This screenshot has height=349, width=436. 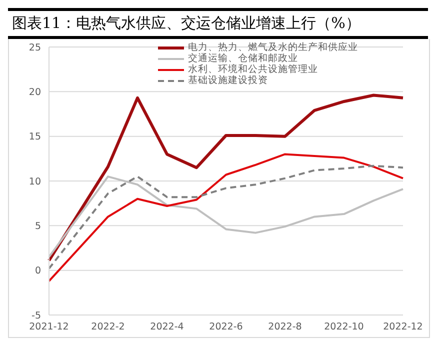 I want to click on x-tick-label: 2022-12, so click(x=403, y=327).